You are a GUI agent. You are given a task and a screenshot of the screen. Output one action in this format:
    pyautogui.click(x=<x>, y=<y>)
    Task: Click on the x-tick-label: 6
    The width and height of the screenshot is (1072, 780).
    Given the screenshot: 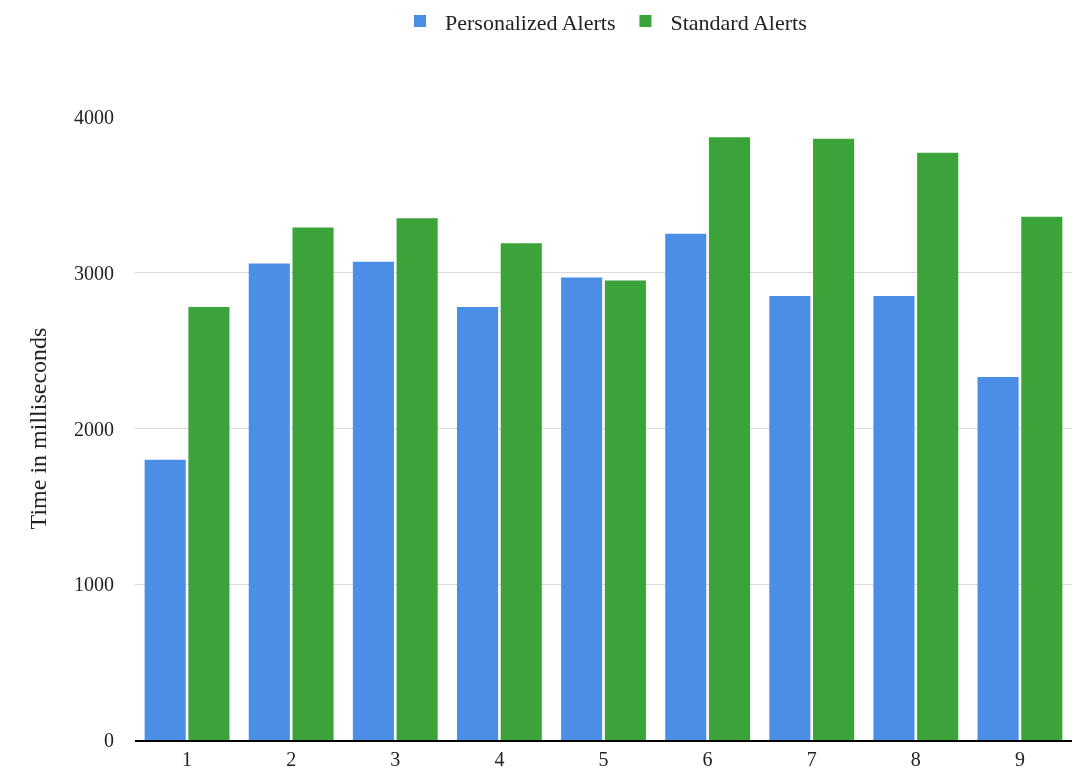 What is the action you would take?
    pyautogui.click(x=707, y=759)
    